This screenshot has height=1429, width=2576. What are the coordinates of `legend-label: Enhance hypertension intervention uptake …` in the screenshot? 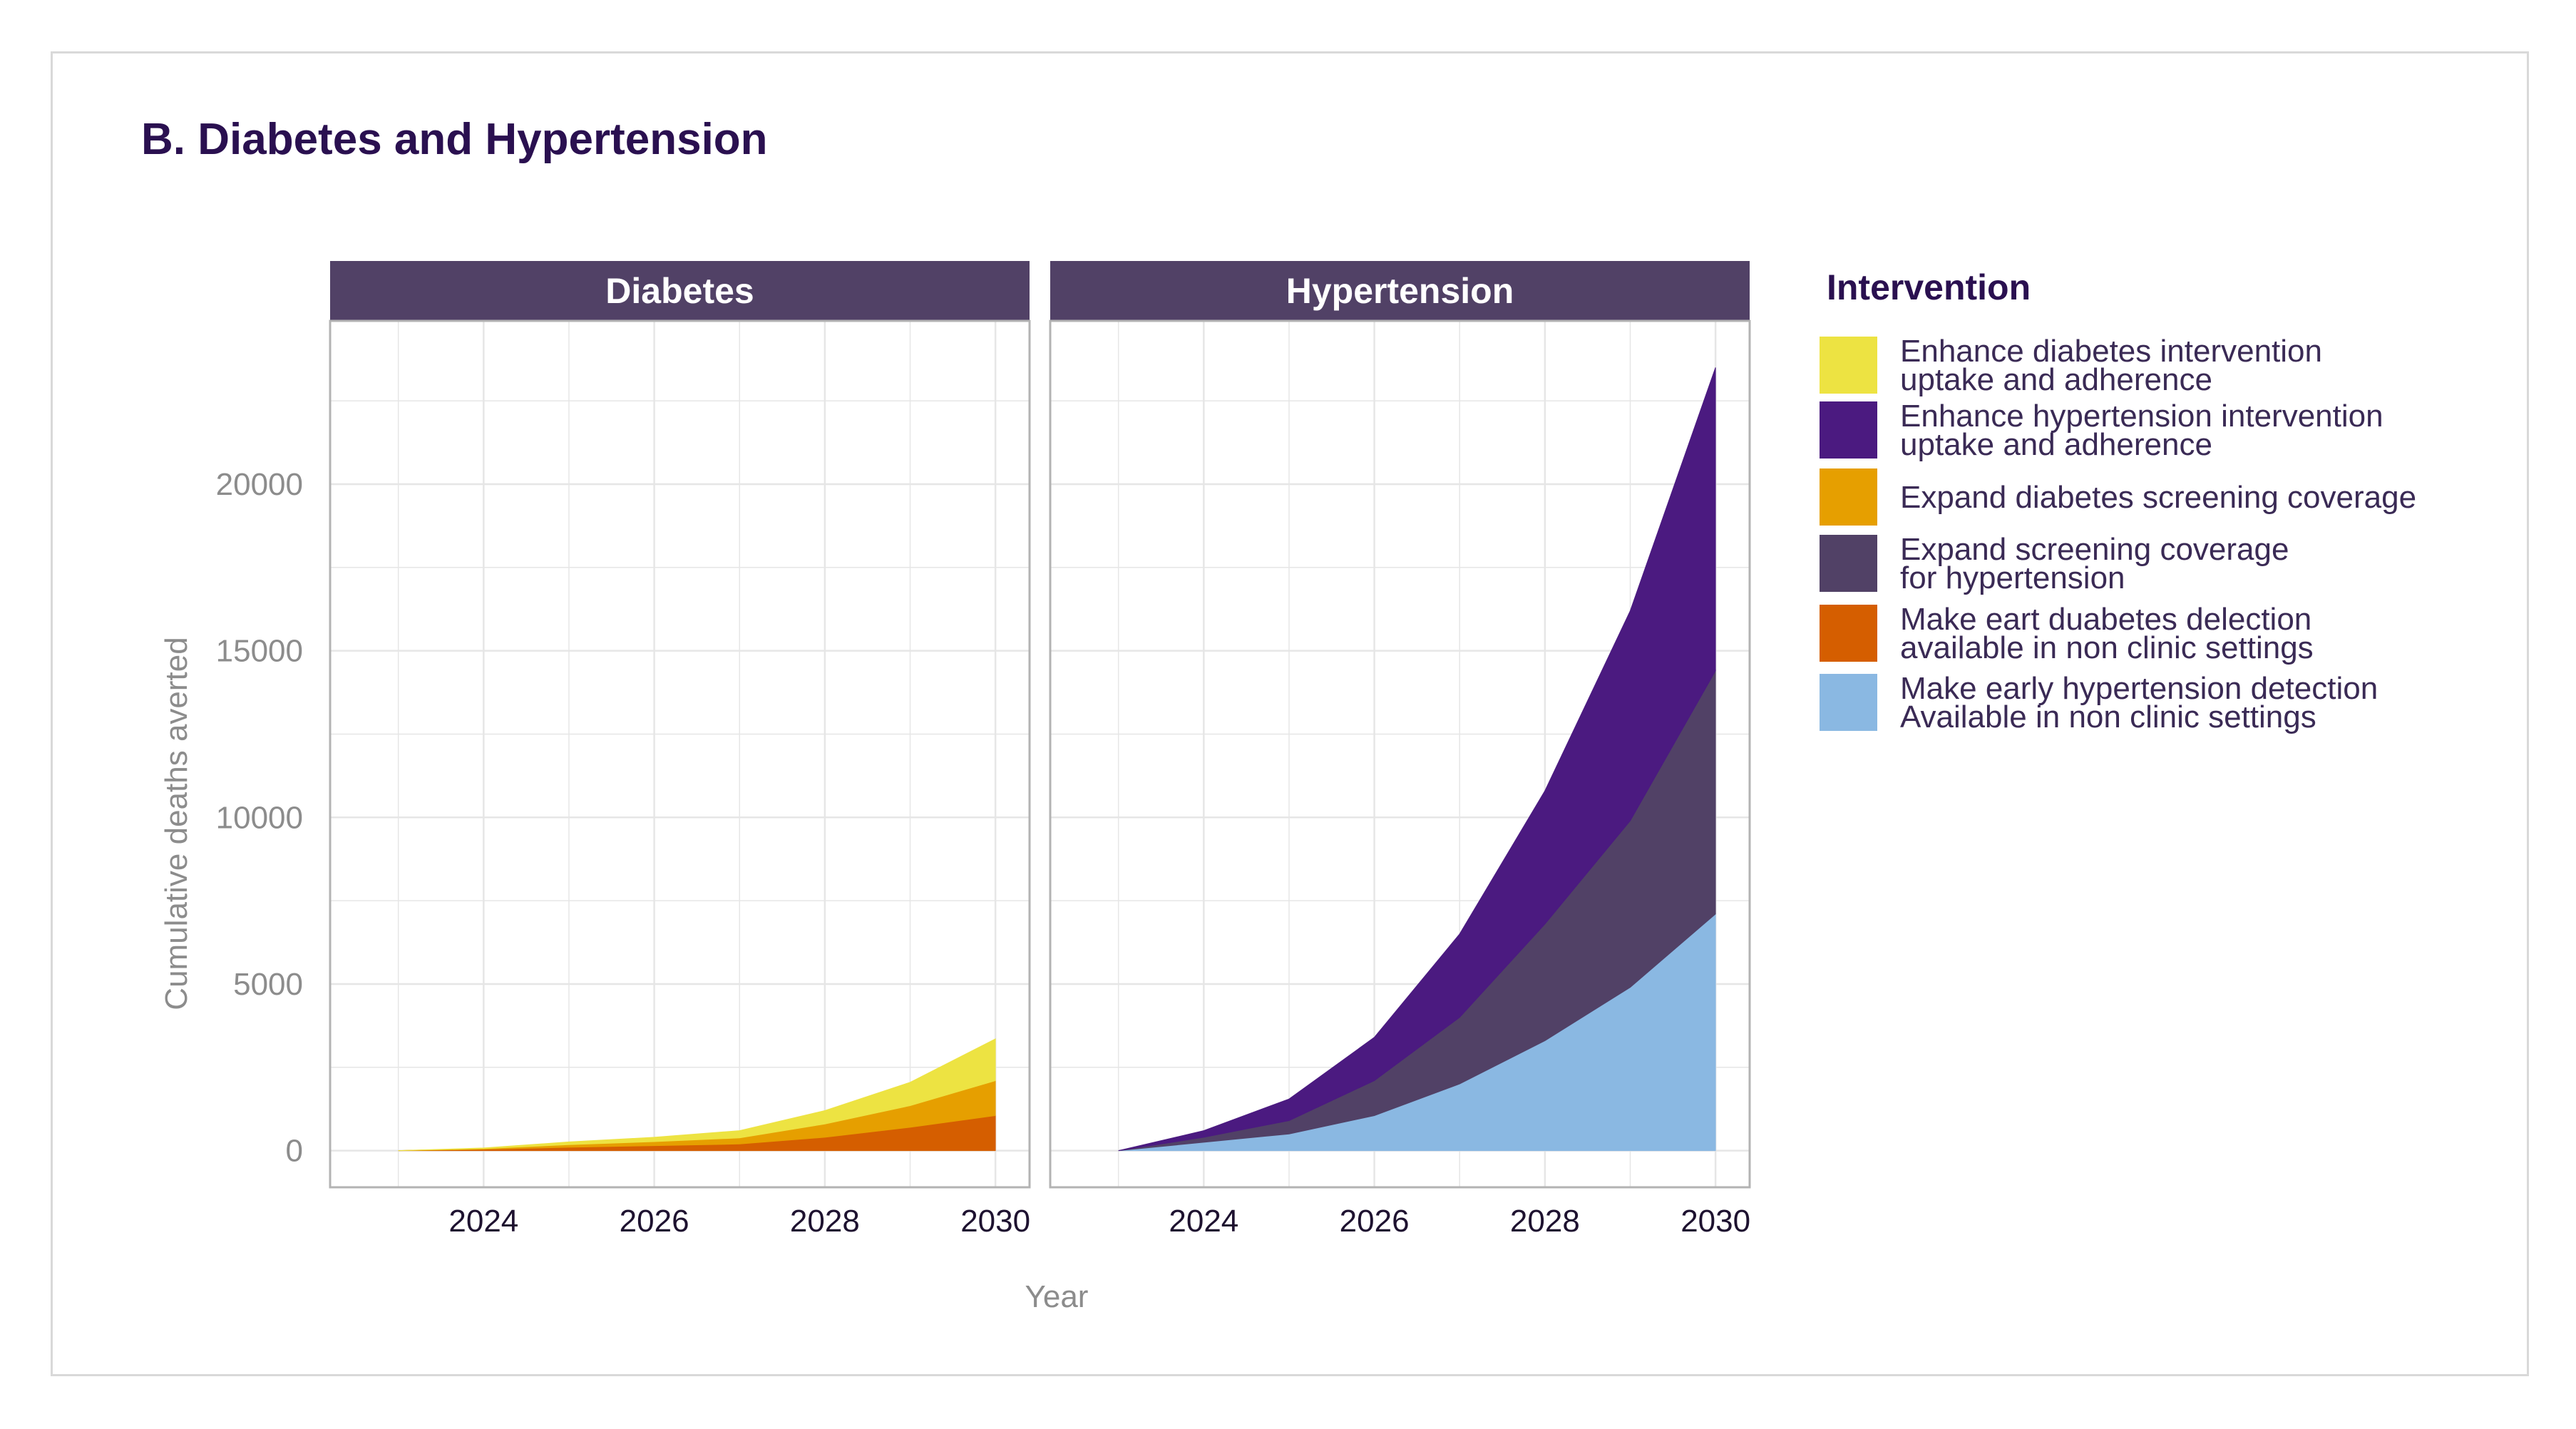 It's located at (2141, 431).